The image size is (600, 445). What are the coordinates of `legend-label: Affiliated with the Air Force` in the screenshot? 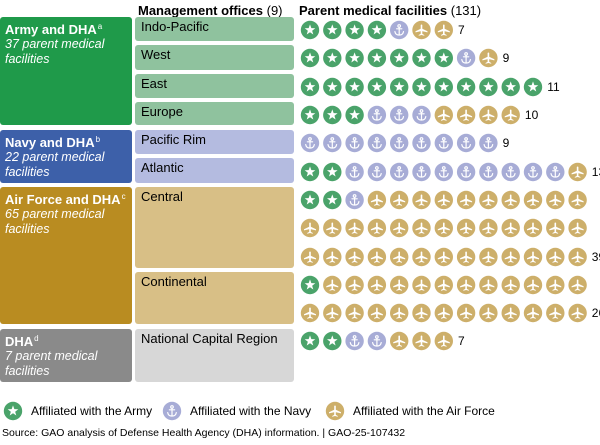 It's located at (424, 411).